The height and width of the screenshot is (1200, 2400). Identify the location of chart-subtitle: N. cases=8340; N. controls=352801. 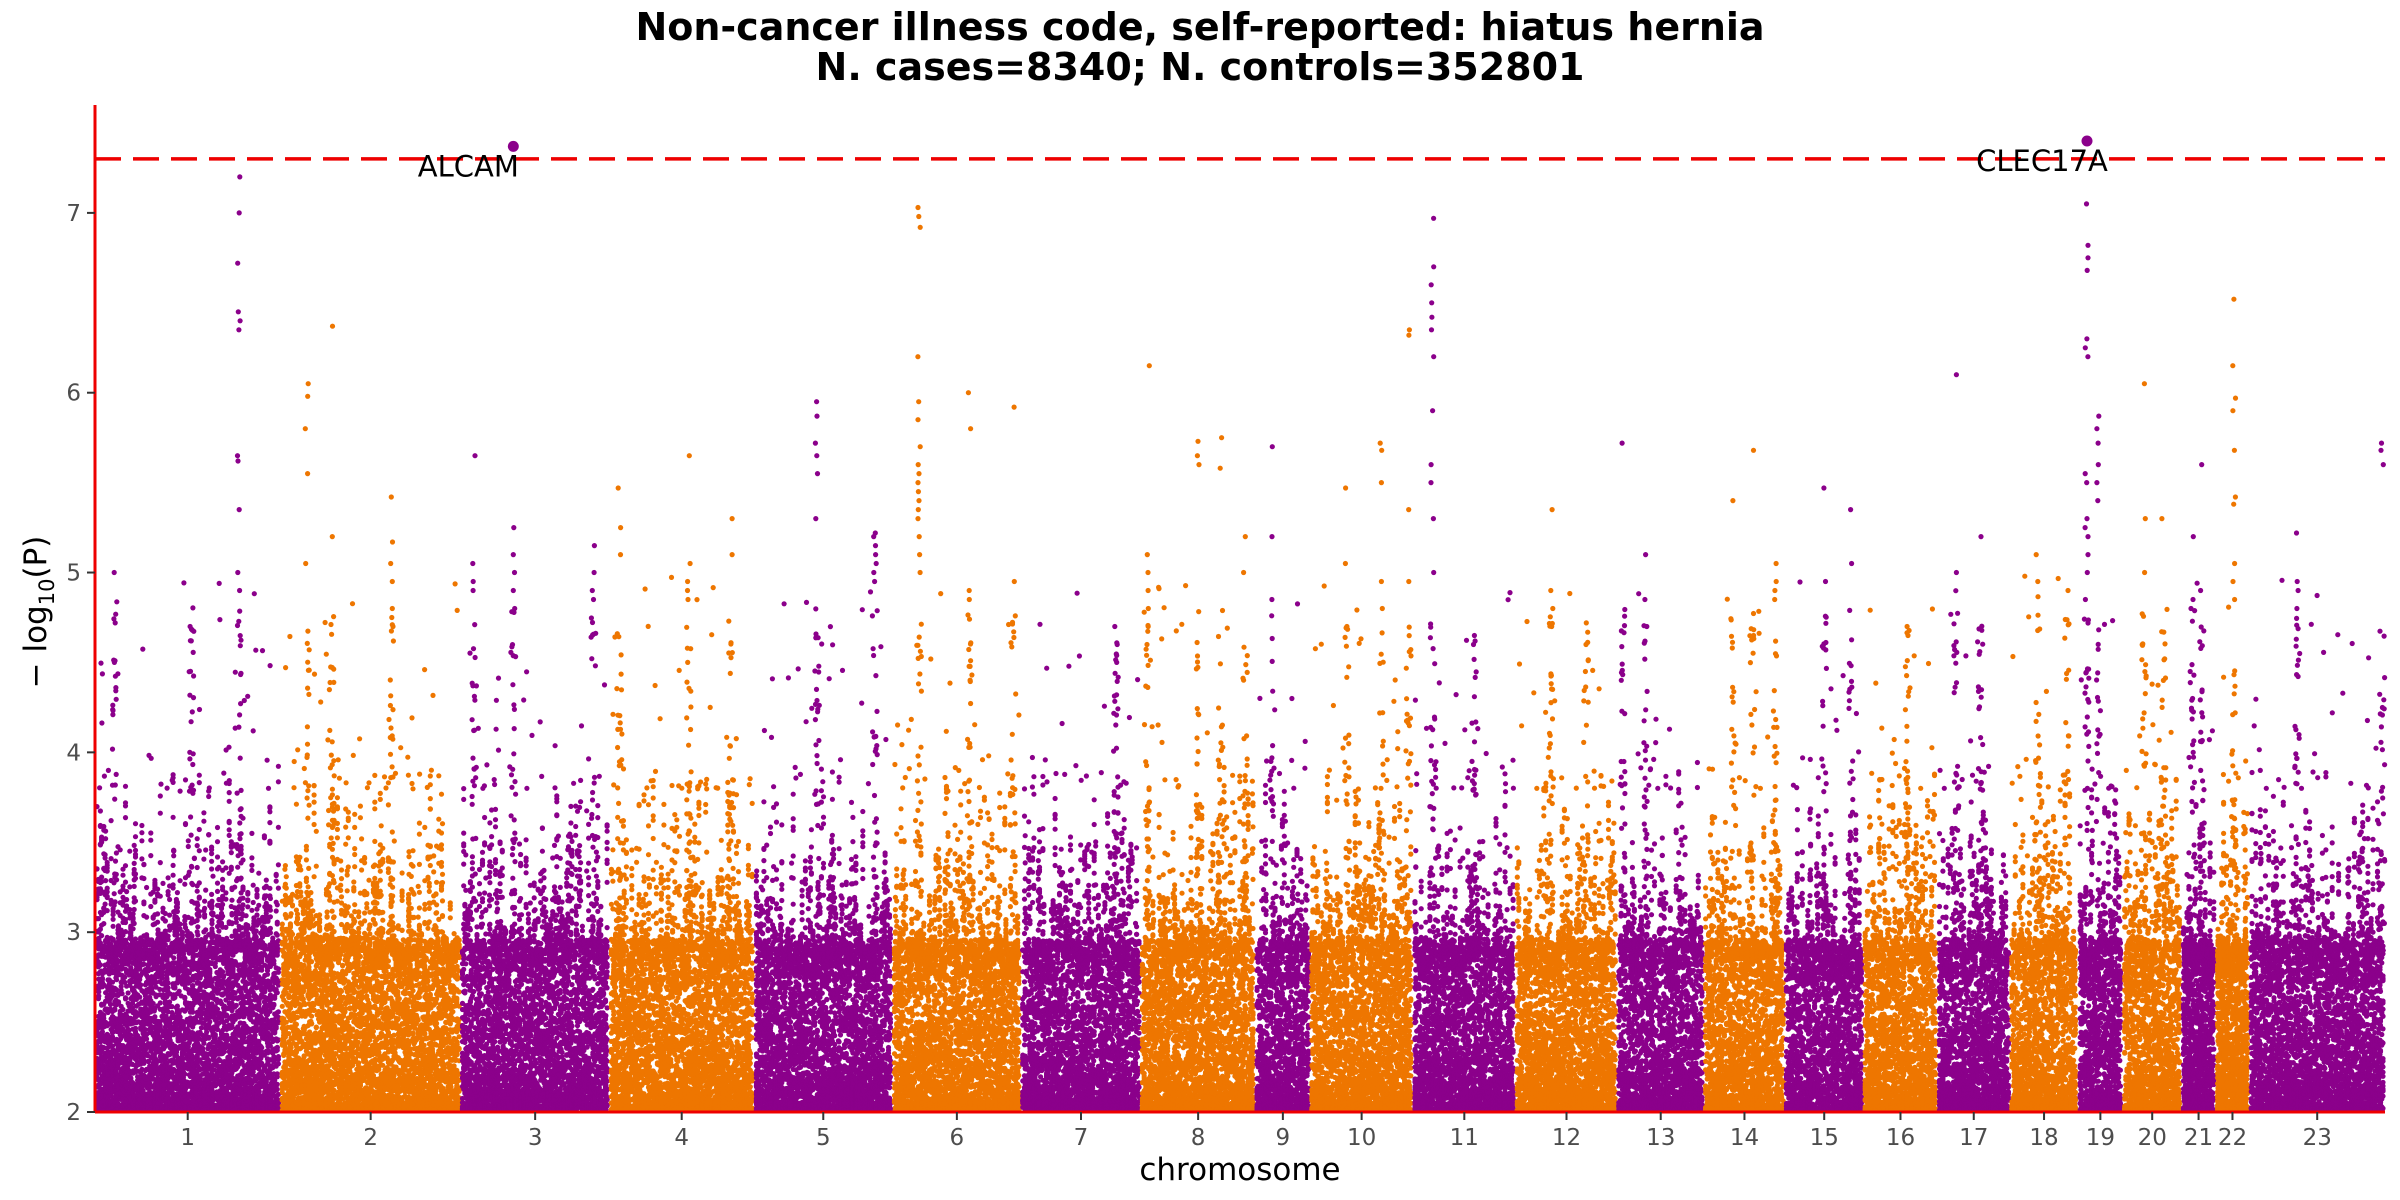
(1200, 67).